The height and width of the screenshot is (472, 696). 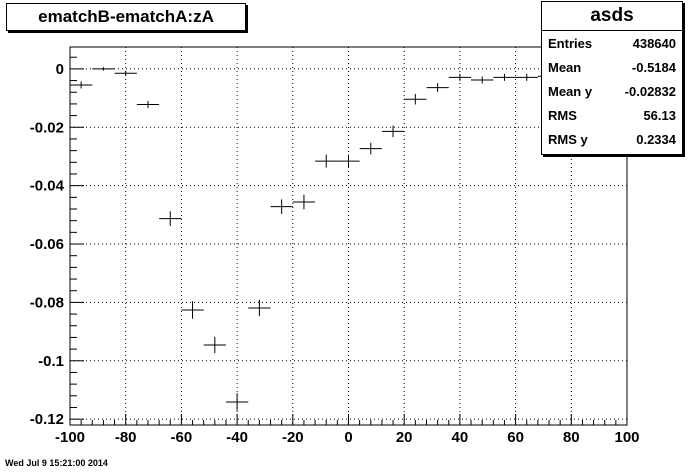 I want to click on y-tick-label: -0.02, so click(x=47, y=127).